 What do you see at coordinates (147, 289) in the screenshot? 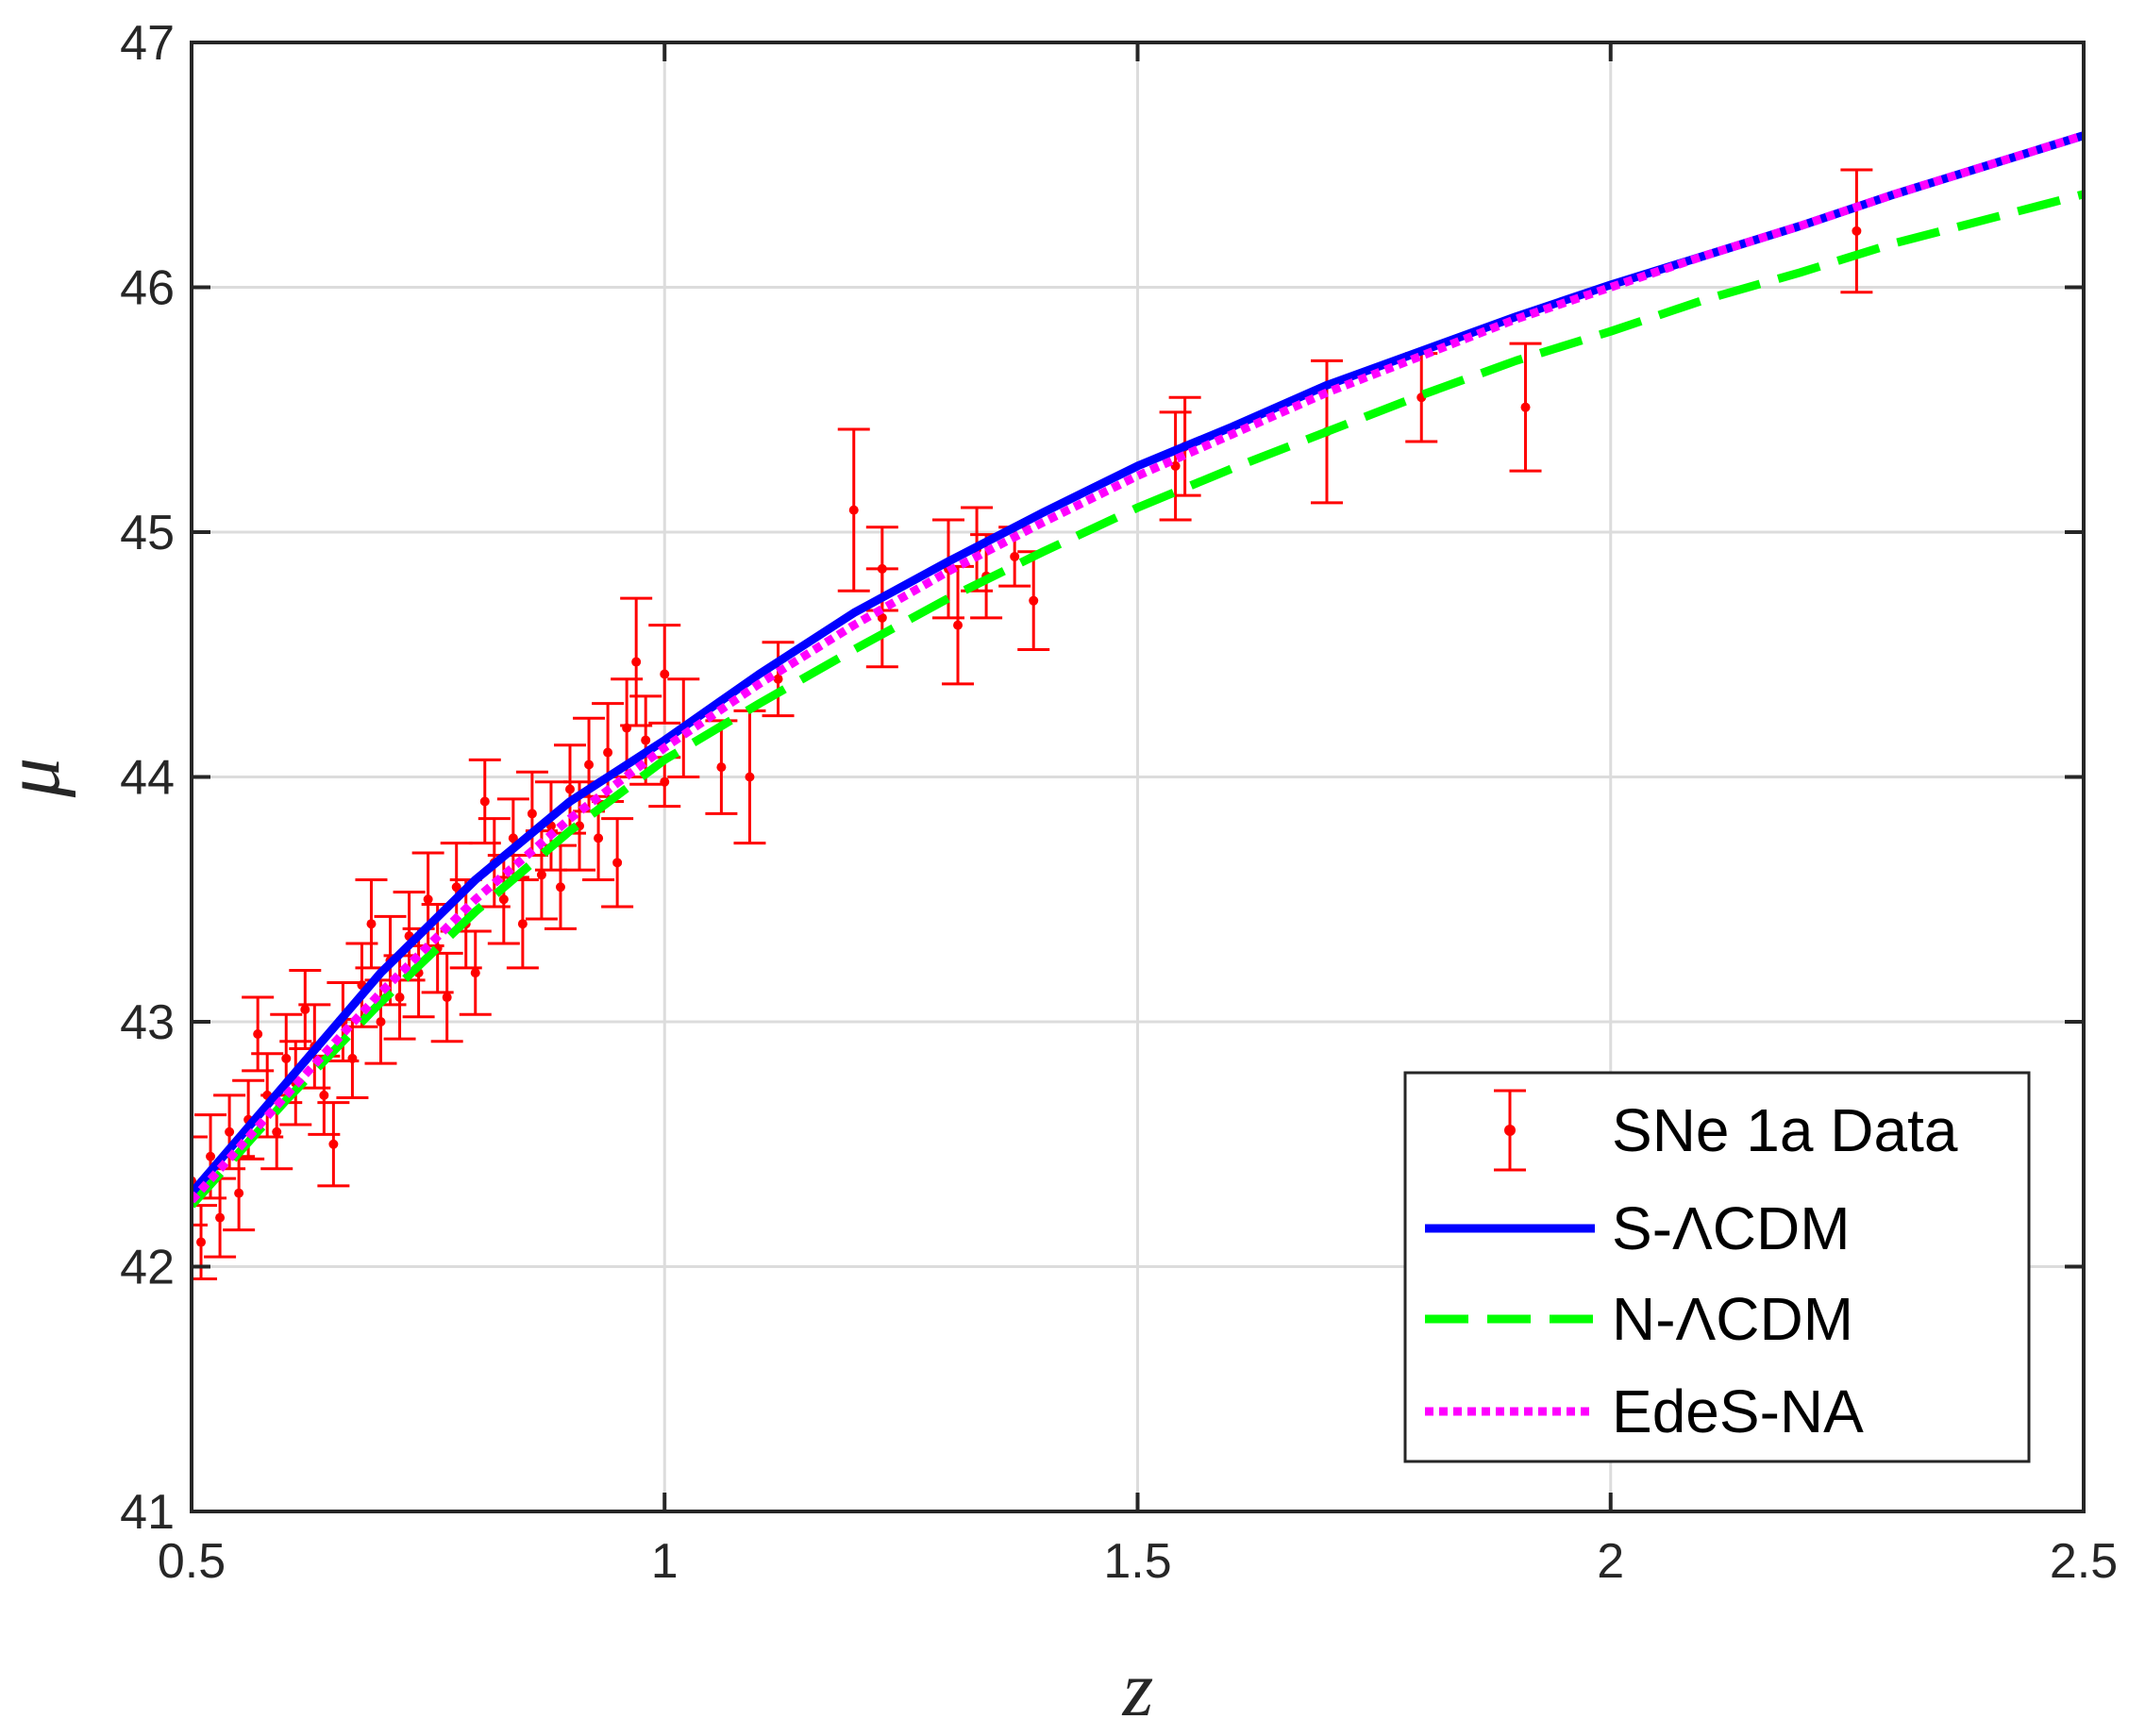
I see `y-tick-label: 46` at bounding box center [147, 289].